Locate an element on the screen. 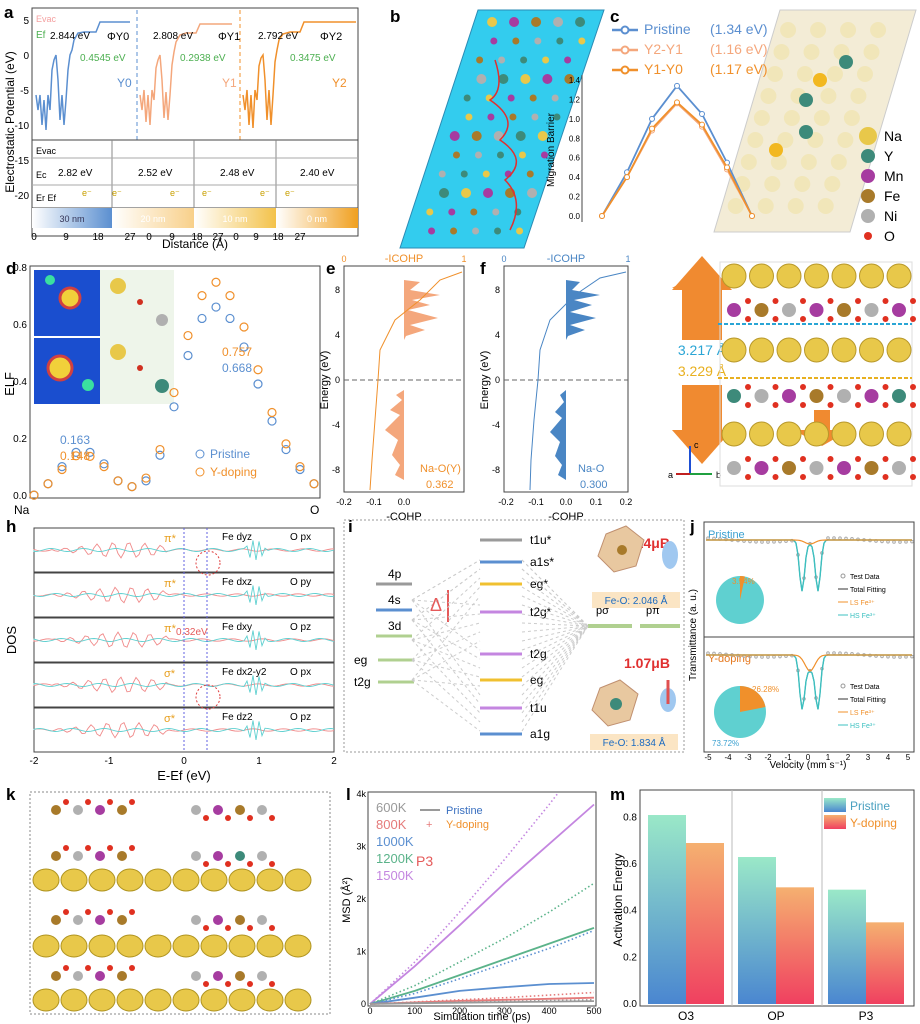 This screenshot has height=1024, width=920. l-temp-label: 1000K is located at coordinates (395, 841).